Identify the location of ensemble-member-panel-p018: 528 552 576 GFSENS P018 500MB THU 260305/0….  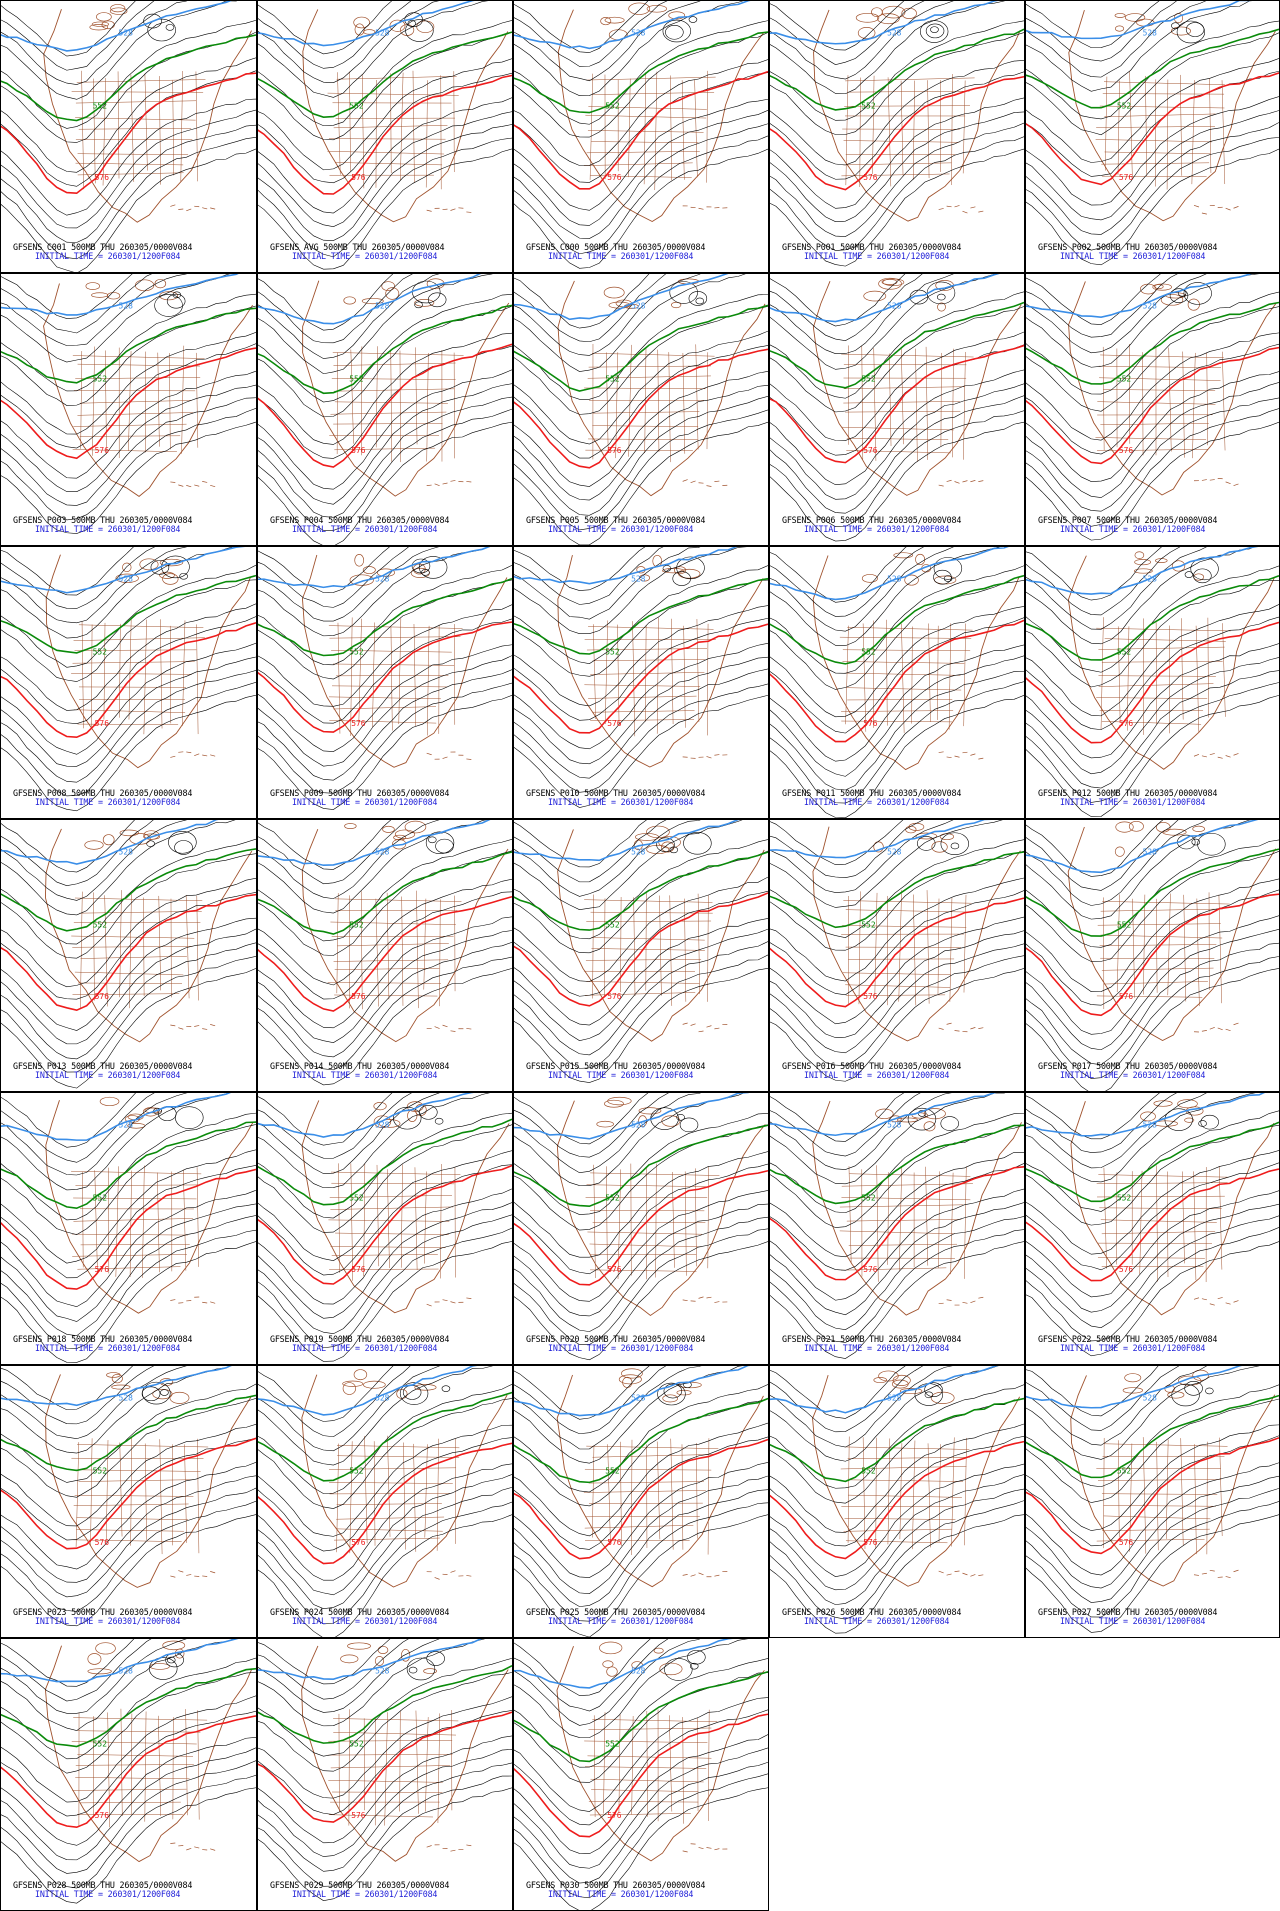
(128, 1228).